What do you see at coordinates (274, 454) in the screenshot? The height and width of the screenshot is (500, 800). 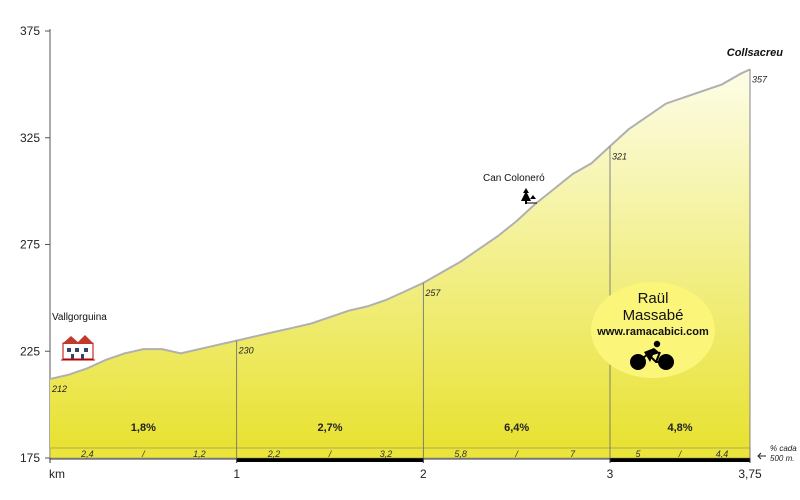 I see `subsegment-gradient-label: 2,2` at bounding box center [274, 454].